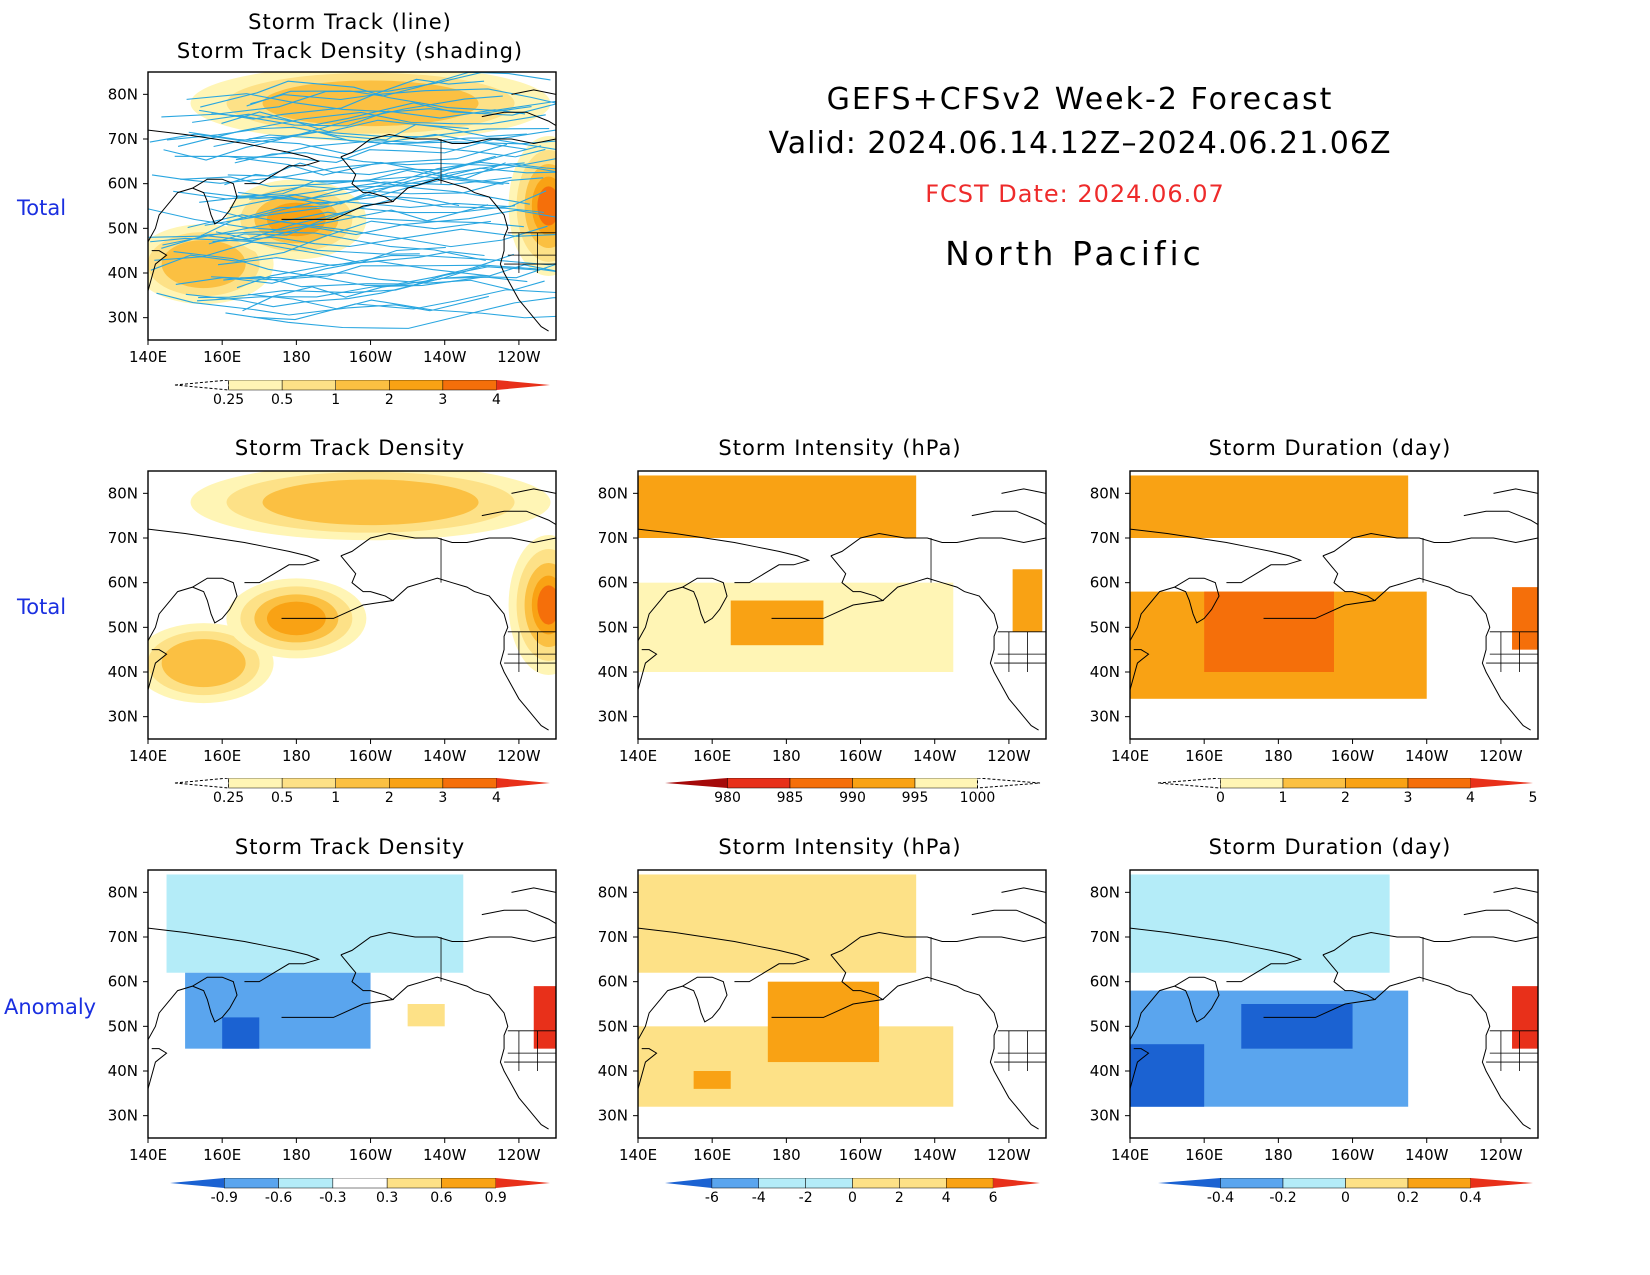  I want to click on p0-x-tick-label: 160W, so click(371, 357).